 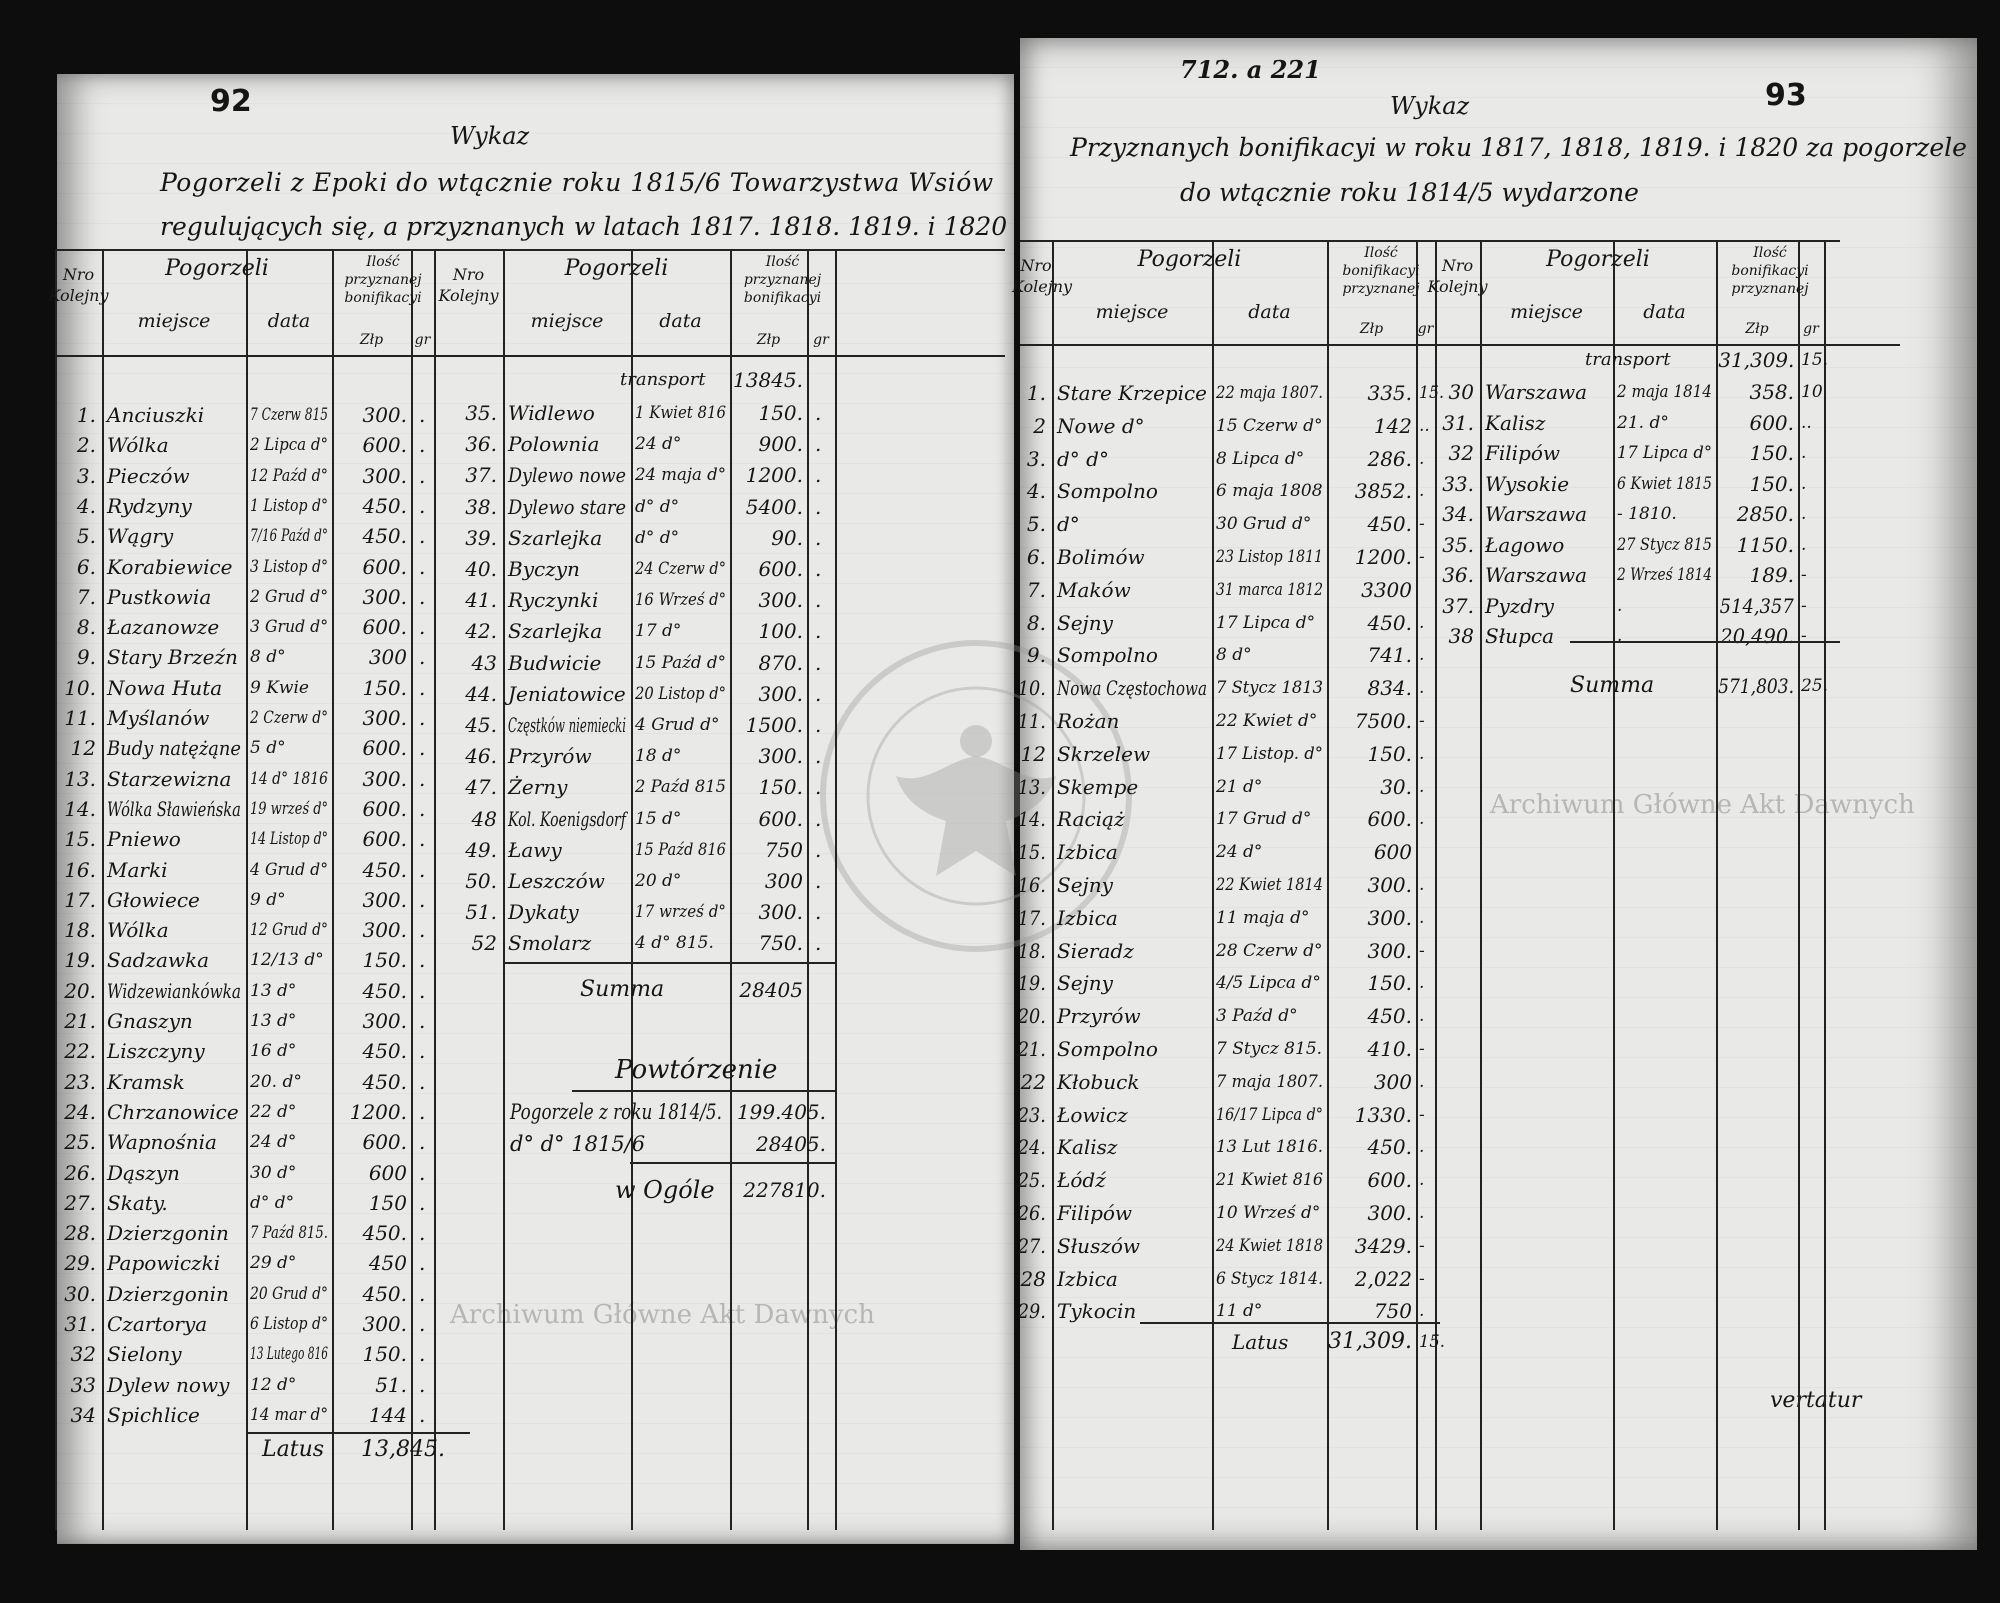 I want to click on summa-label: Summa, so click(x=622, y=989).